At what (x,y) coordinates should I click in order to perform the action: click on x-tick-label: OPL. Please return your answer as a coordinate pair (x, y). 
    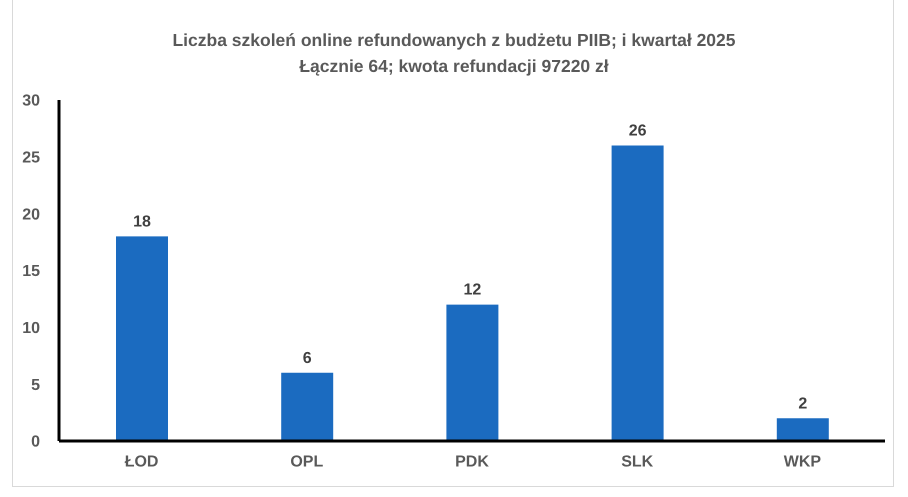
    Looking at the image, I should click on (307, 461).